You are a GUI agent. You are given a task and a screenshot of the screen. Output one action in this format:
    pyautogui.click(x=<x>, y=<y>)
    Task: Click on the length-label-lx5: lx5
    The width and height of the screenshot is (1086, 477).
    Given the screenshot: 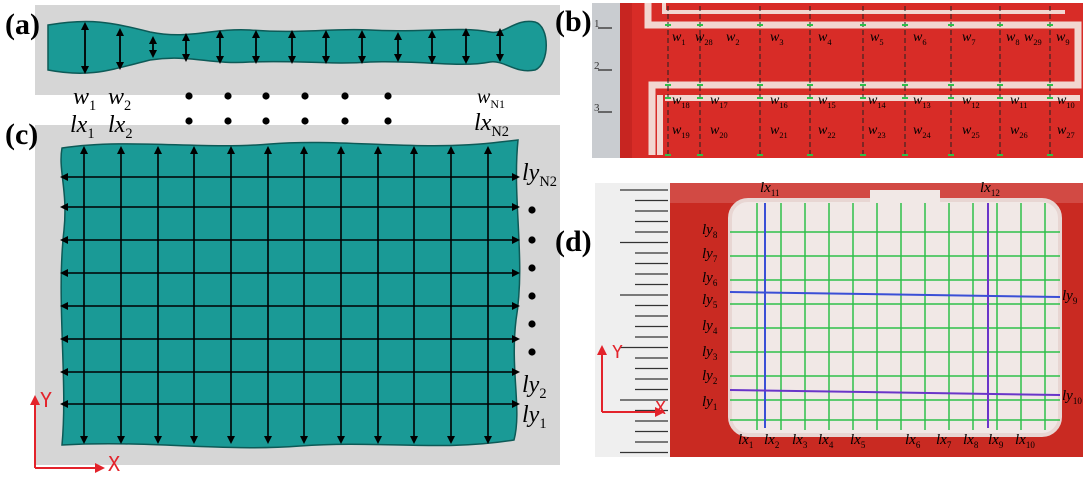 What is the action you would take?
    pyautogui.click(x=858, y=441)
    